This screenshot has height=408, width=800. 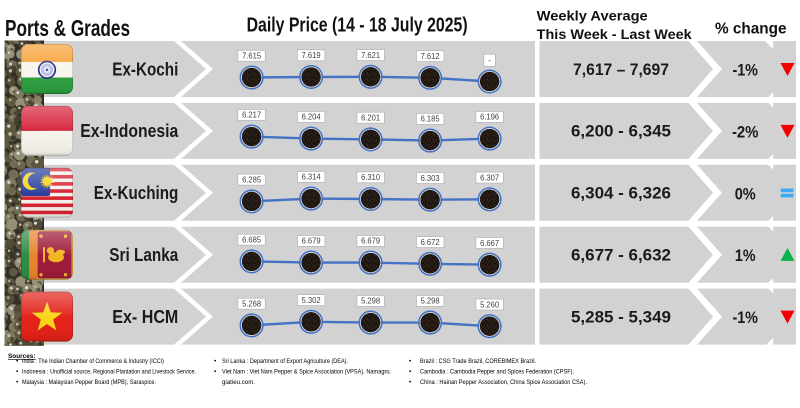 I want to click on svg-text: 1%, so click(x=745, y=256).